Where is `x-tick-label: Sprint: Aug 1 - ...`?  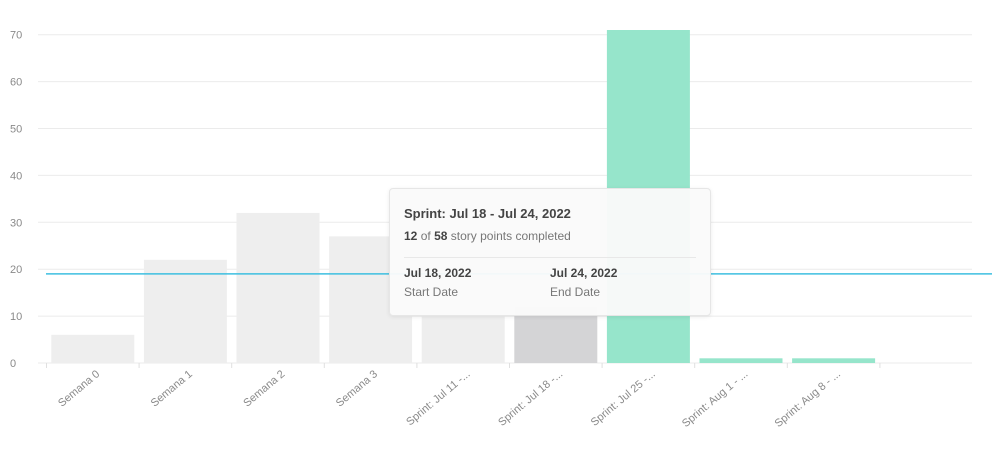
x-tick-label: Sprint: Aug 1 - ... is located at coordinates (715, 399).